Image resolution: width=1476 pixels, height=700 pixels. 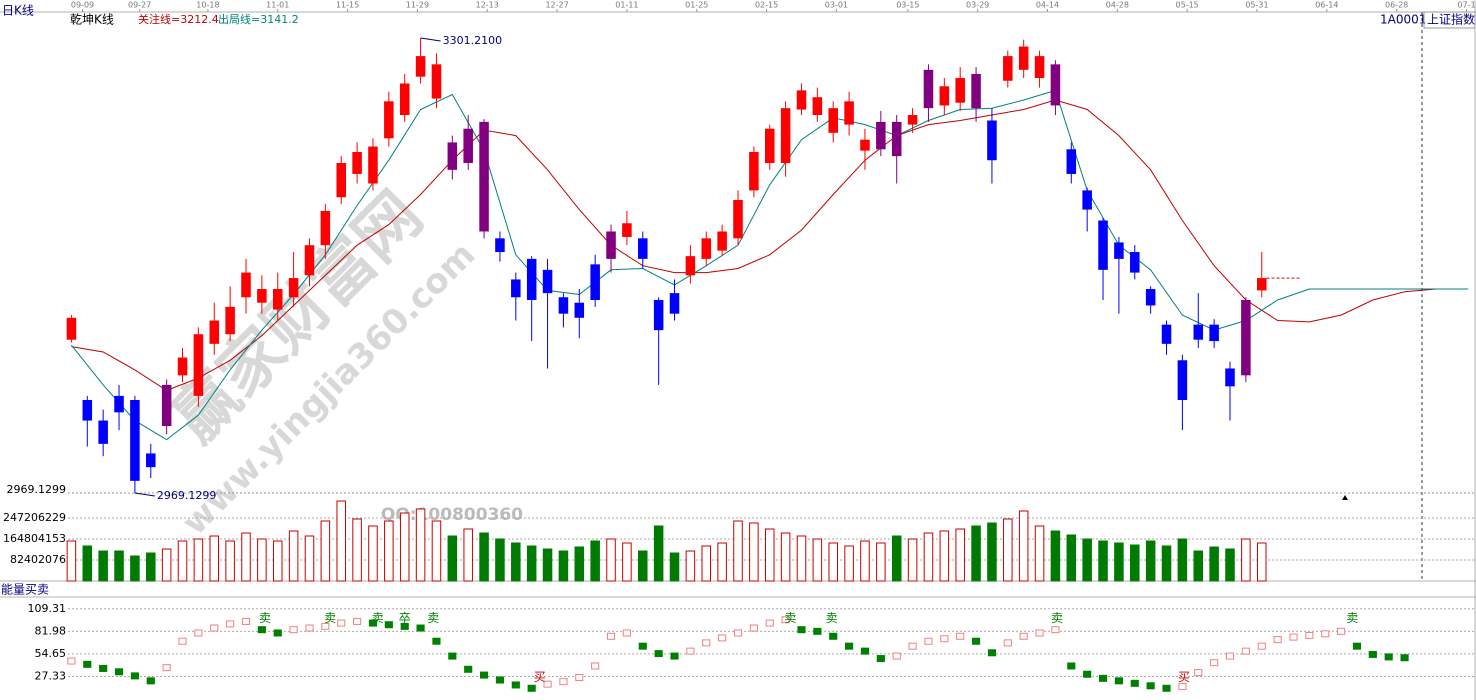 What do you see at coordinates (34, 517) in the screenshot?
I see `y-tick-label: 247206229` at bounding box center [34, 517].